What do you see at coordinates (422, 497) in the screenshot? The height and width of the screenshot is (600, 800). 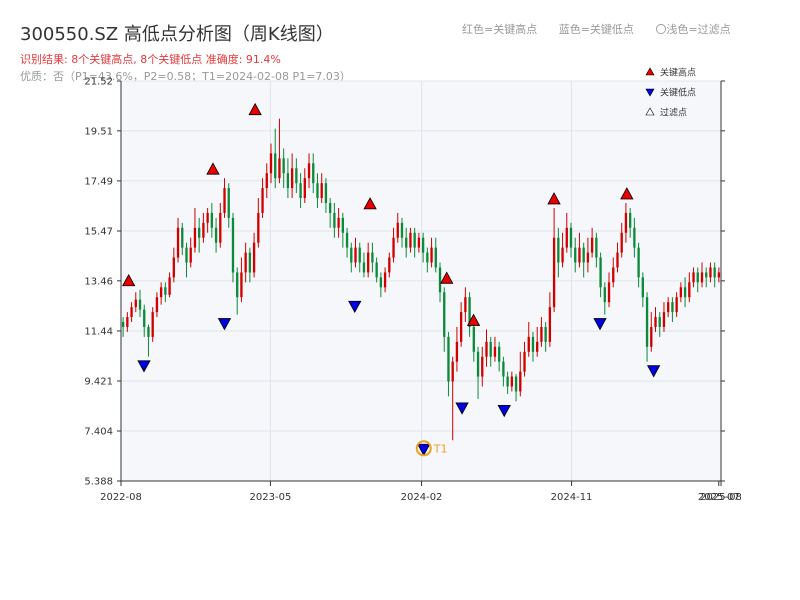 I see `x-tick-label: 2024-02` at bounding box center [422, 497].